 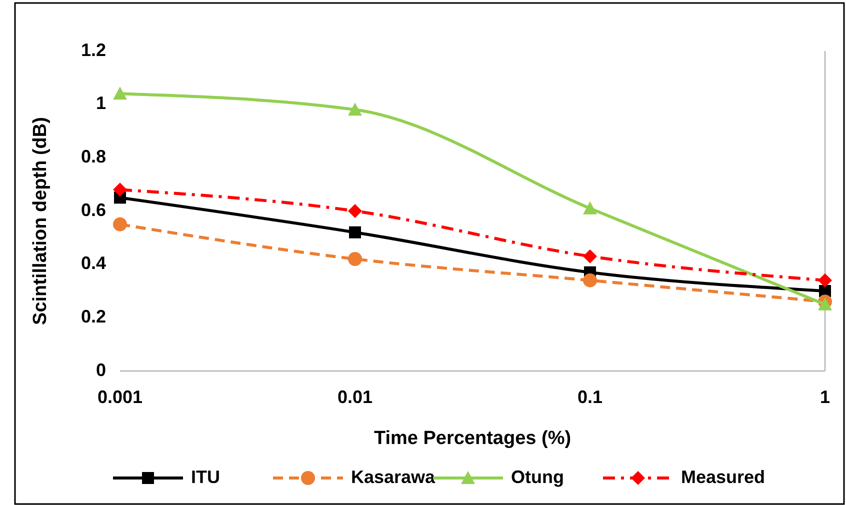 I want to click on y-tick-label: 1, so click(x=101, y=103).